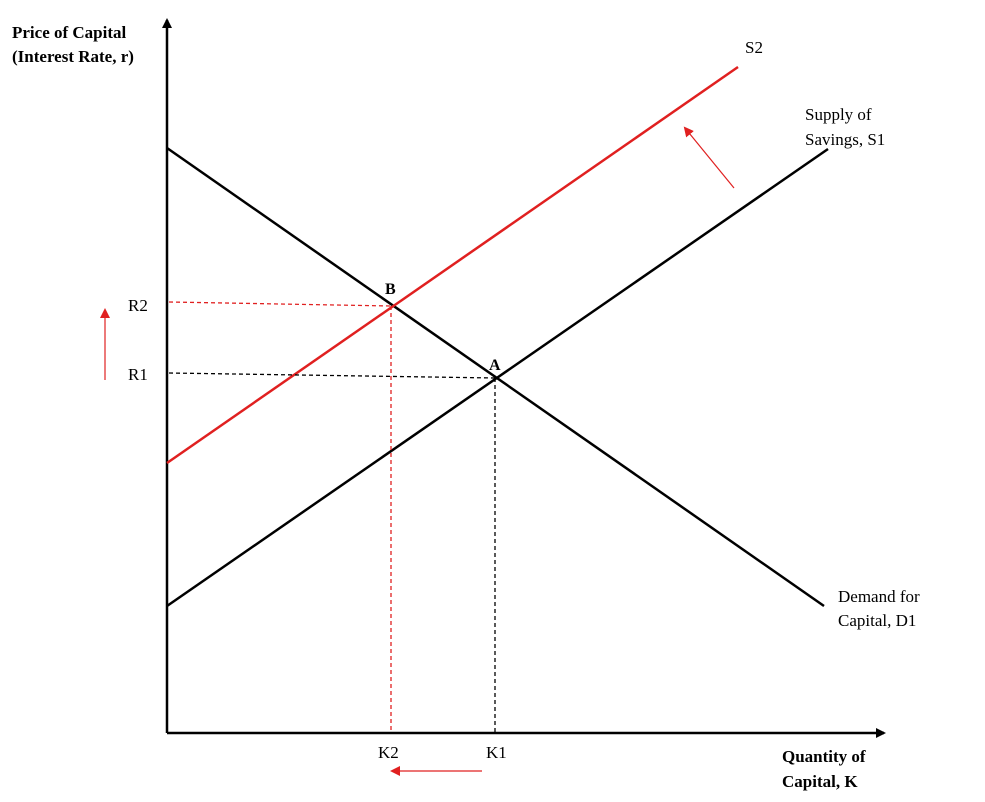 Image resolution: width=985 pixels, height=802 pixels. What do you see at coordinates (390, 289) in the screenshot?
I see `point-b-label: B` at bounding box center [390, 289].